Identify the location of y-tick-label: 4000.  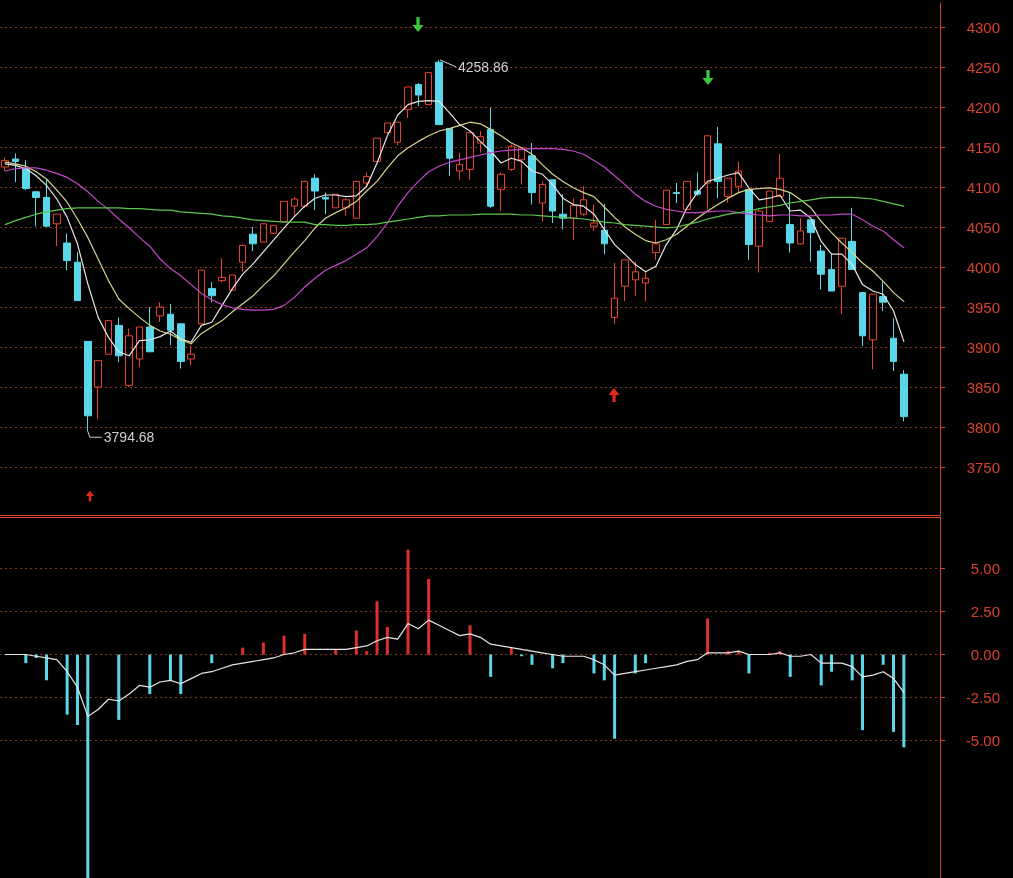
(983, 267).